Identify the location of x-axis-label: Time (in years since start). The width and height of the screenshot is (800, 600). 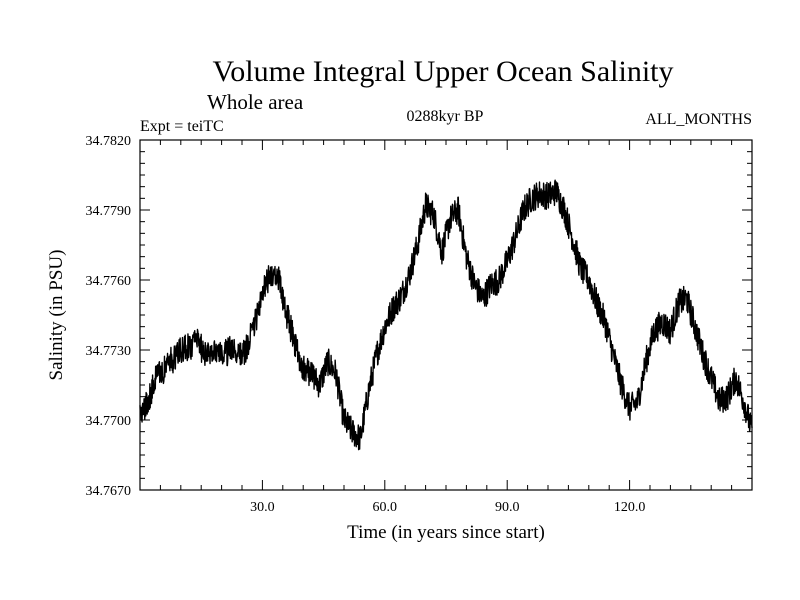
(446, 532).